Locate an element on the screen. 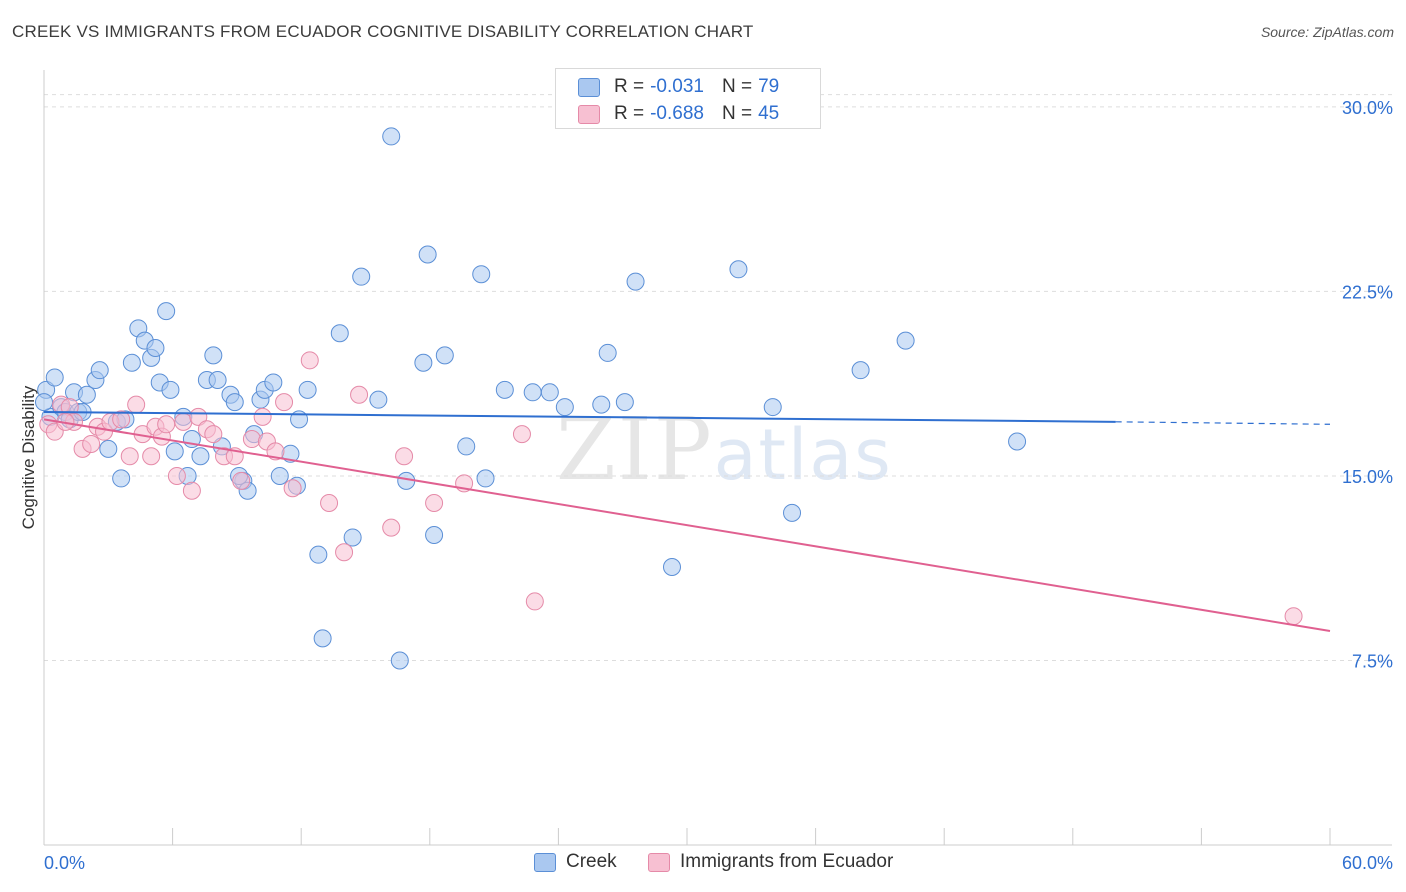 Image resolution: width=1406 pixels, height=892 pixels. creek-trend-extension is located at coordinates (1223, 423).